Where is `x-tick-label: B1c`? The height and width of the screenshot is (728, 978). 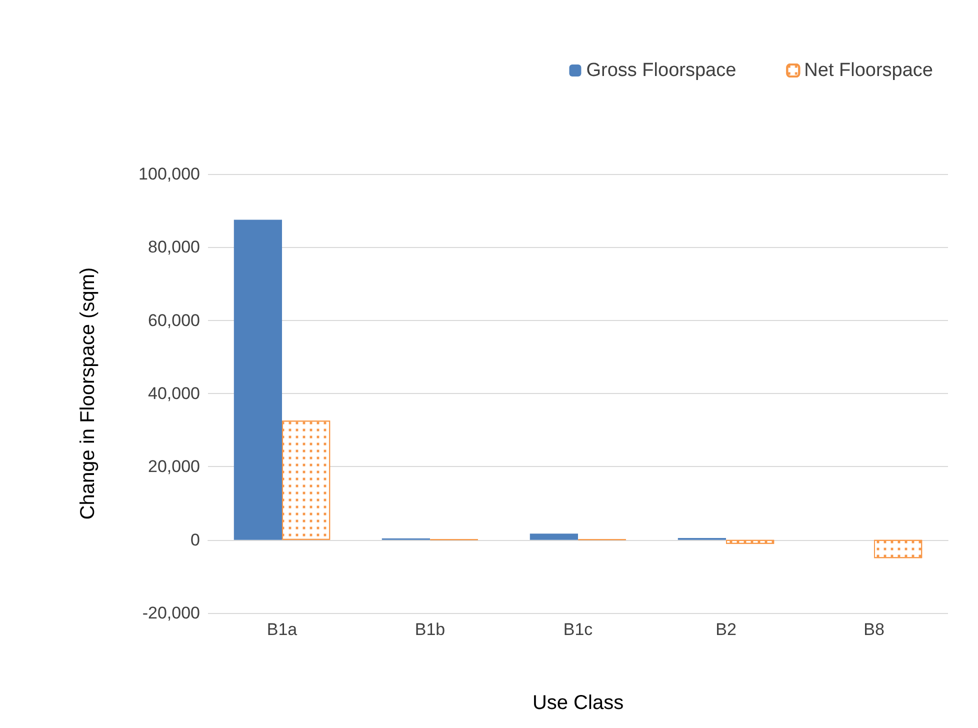 x-tick-label: B1c is located at coordinates (578, 629).